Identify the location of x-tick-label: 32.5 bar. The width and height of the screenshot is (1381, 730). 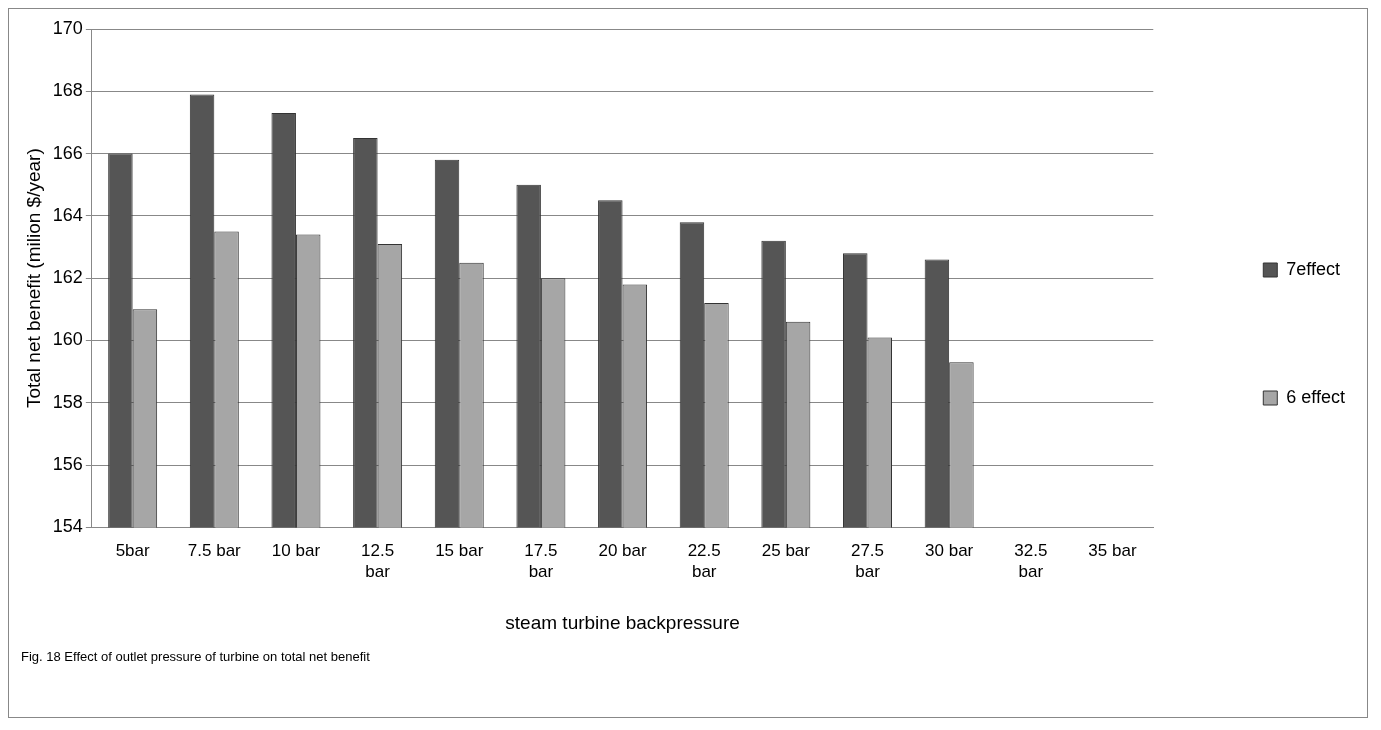
(1031, 561).